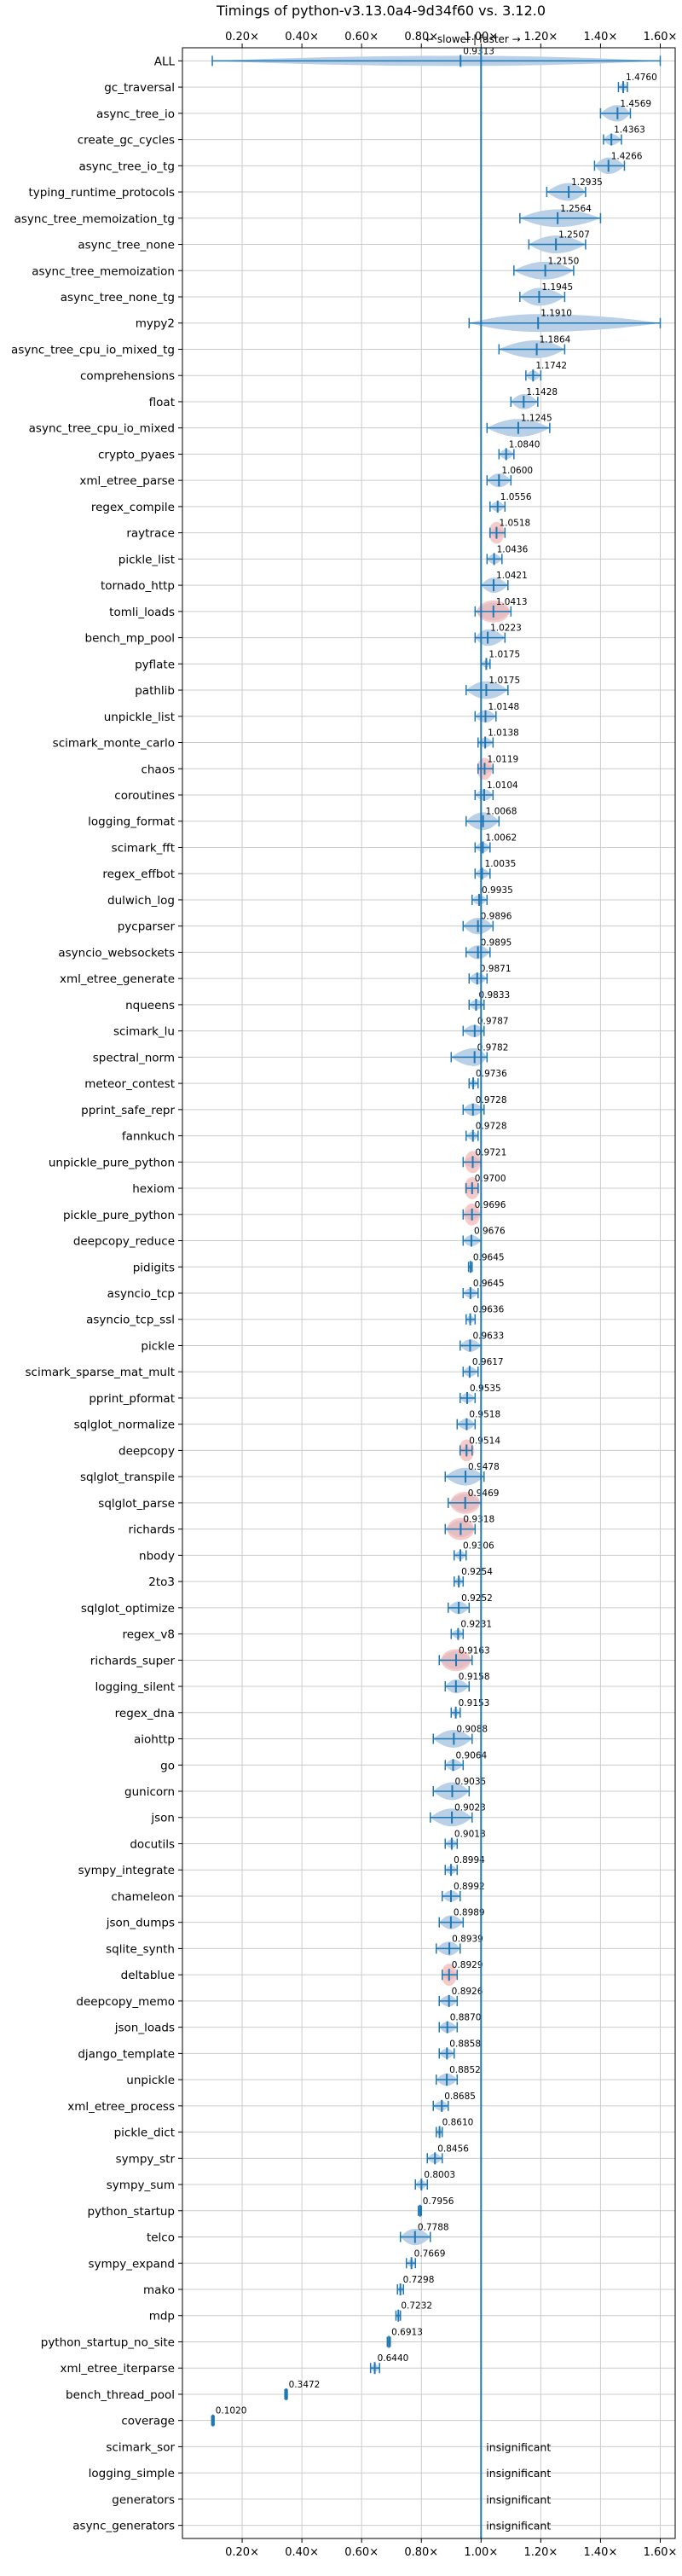 The height and width of the screenshot is (2576, 682). I want to click on value-label: 1.0223, so click(506, 629).